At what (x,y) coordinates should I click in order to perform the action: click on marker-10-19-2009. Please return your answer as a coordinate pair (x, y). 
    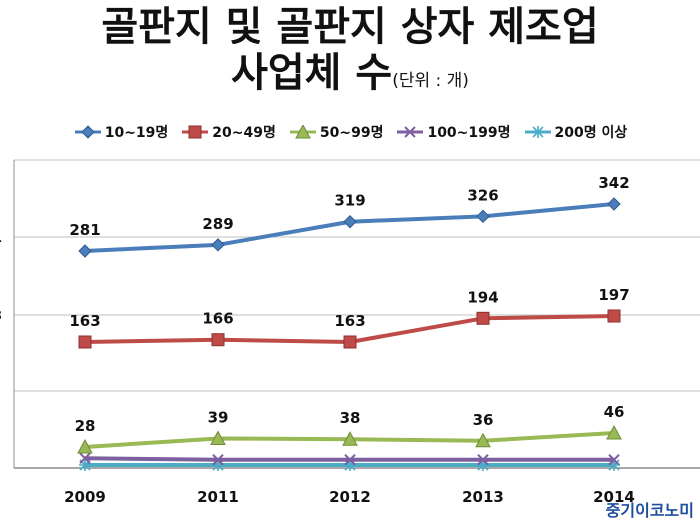
    Looking at the image, I should click on (85, 251).